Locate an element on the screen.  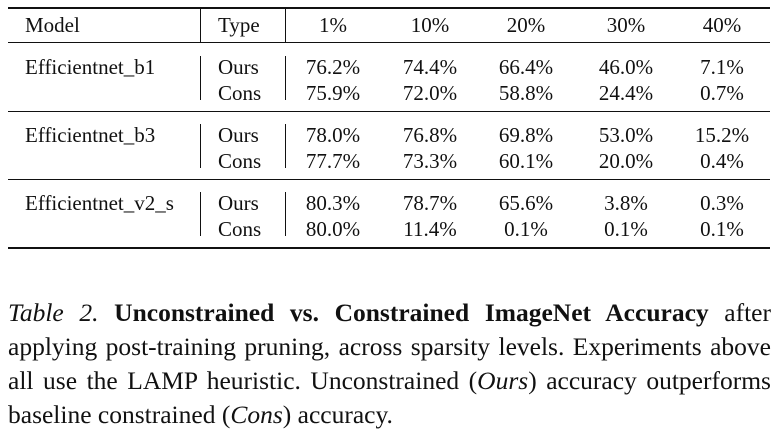
cell-value: 75.9% is located at coordinates (333, 93).